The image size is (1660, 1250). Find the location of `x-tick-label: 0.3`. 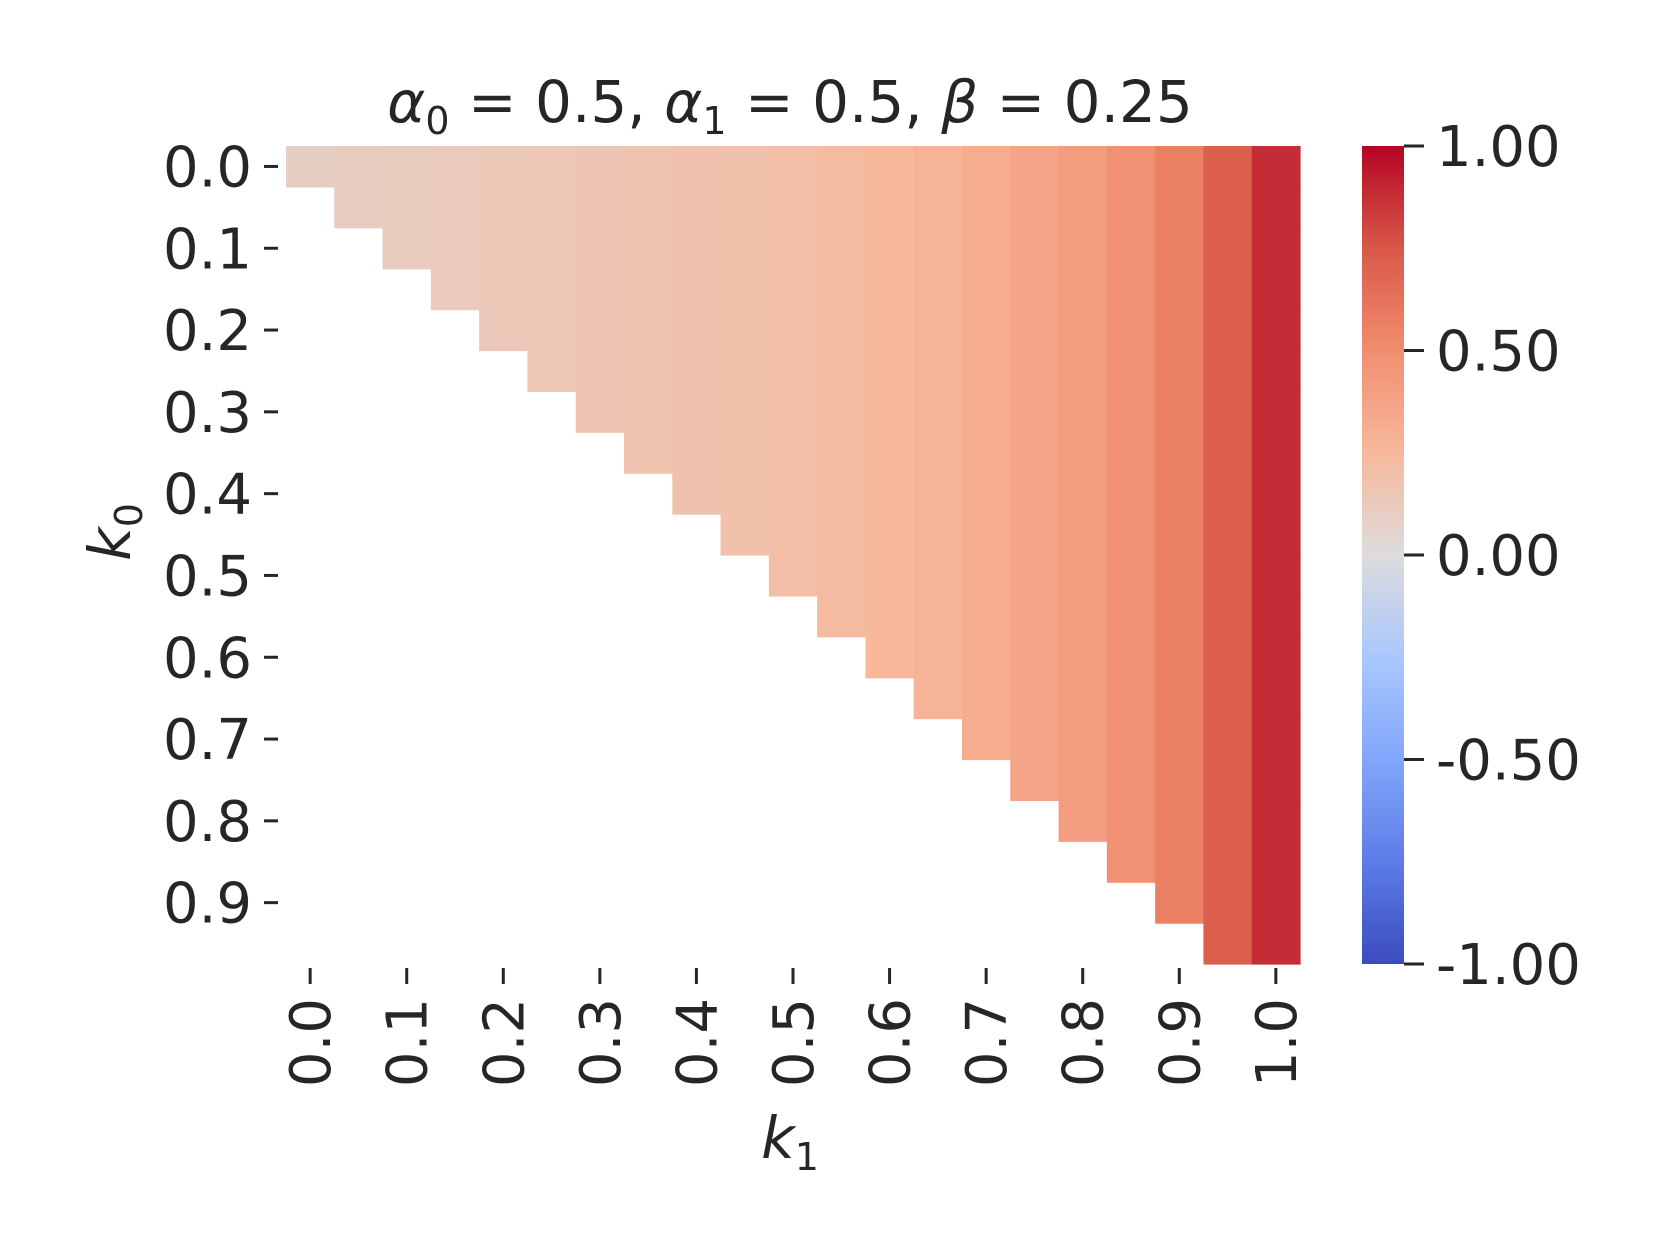

x-tick-label: 0.3 is located at coordinates (601, 1042).